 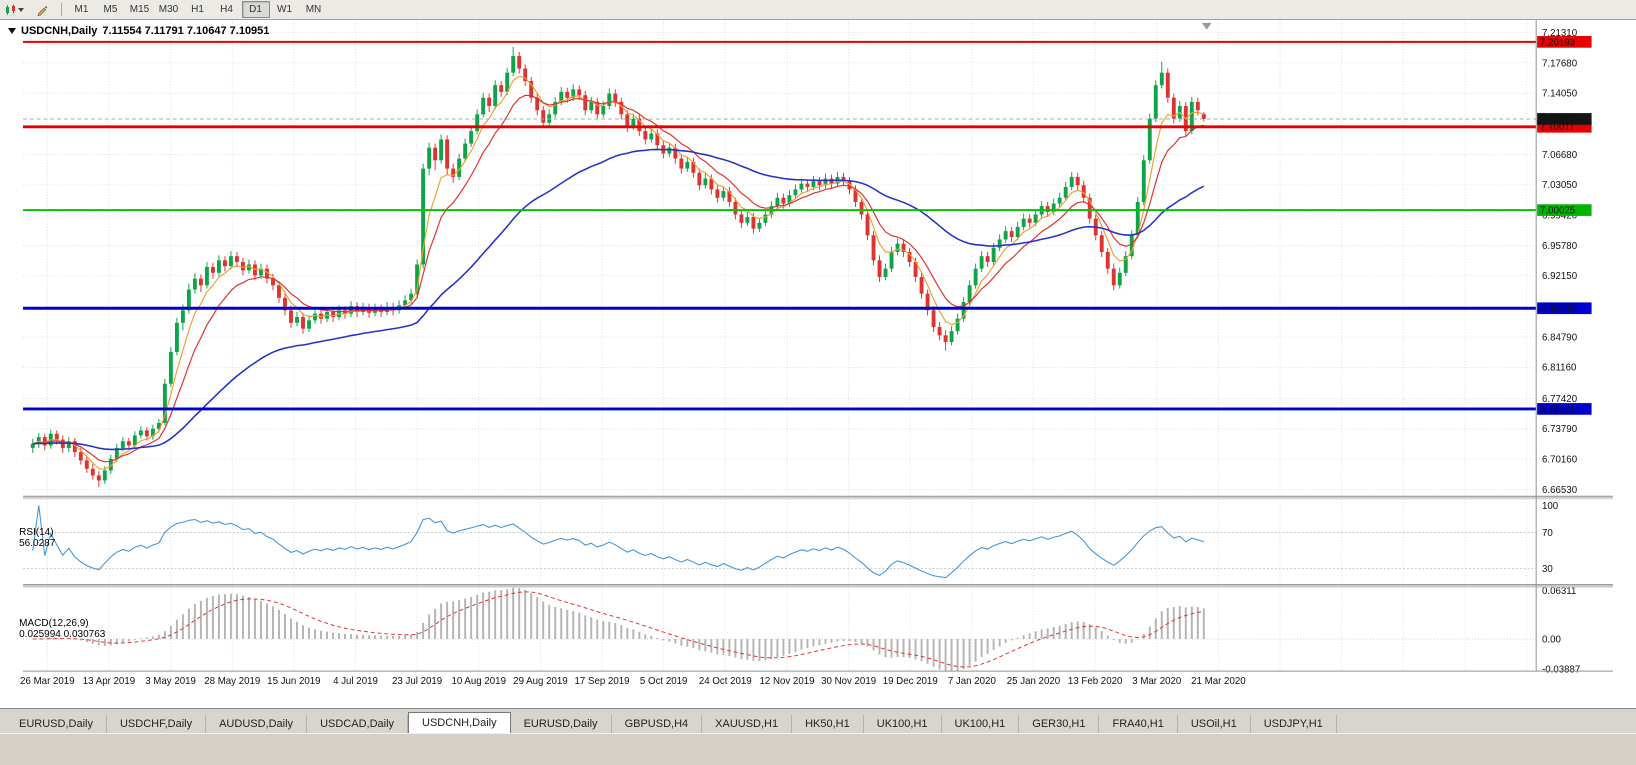 I want to click on date-label: 21 Mar 2020, so click(x=1218, y=681).